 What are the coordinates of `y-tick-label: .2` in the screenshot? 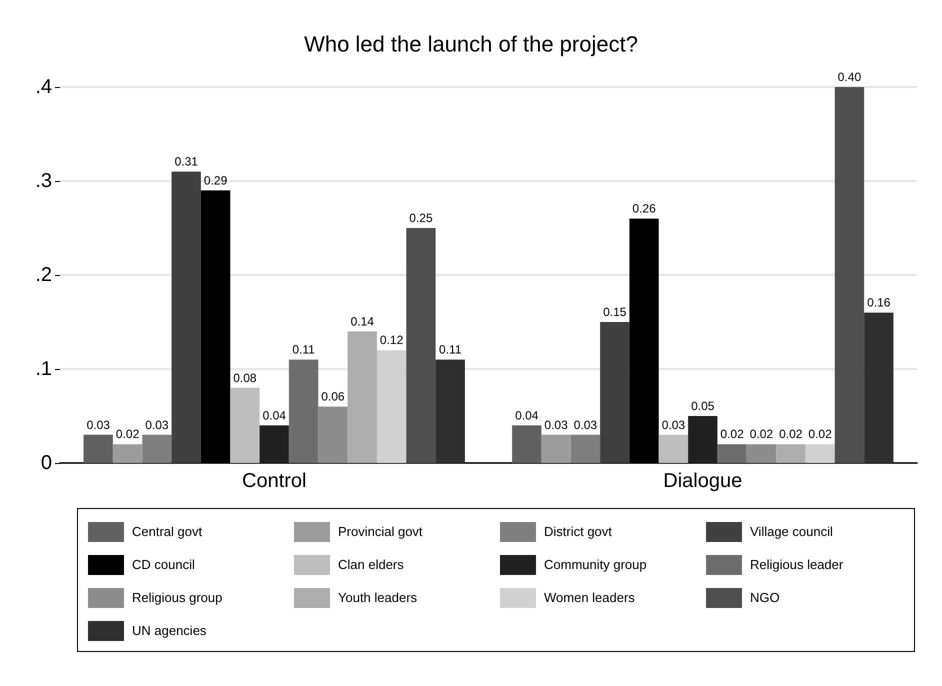 It's located at (43, 275).